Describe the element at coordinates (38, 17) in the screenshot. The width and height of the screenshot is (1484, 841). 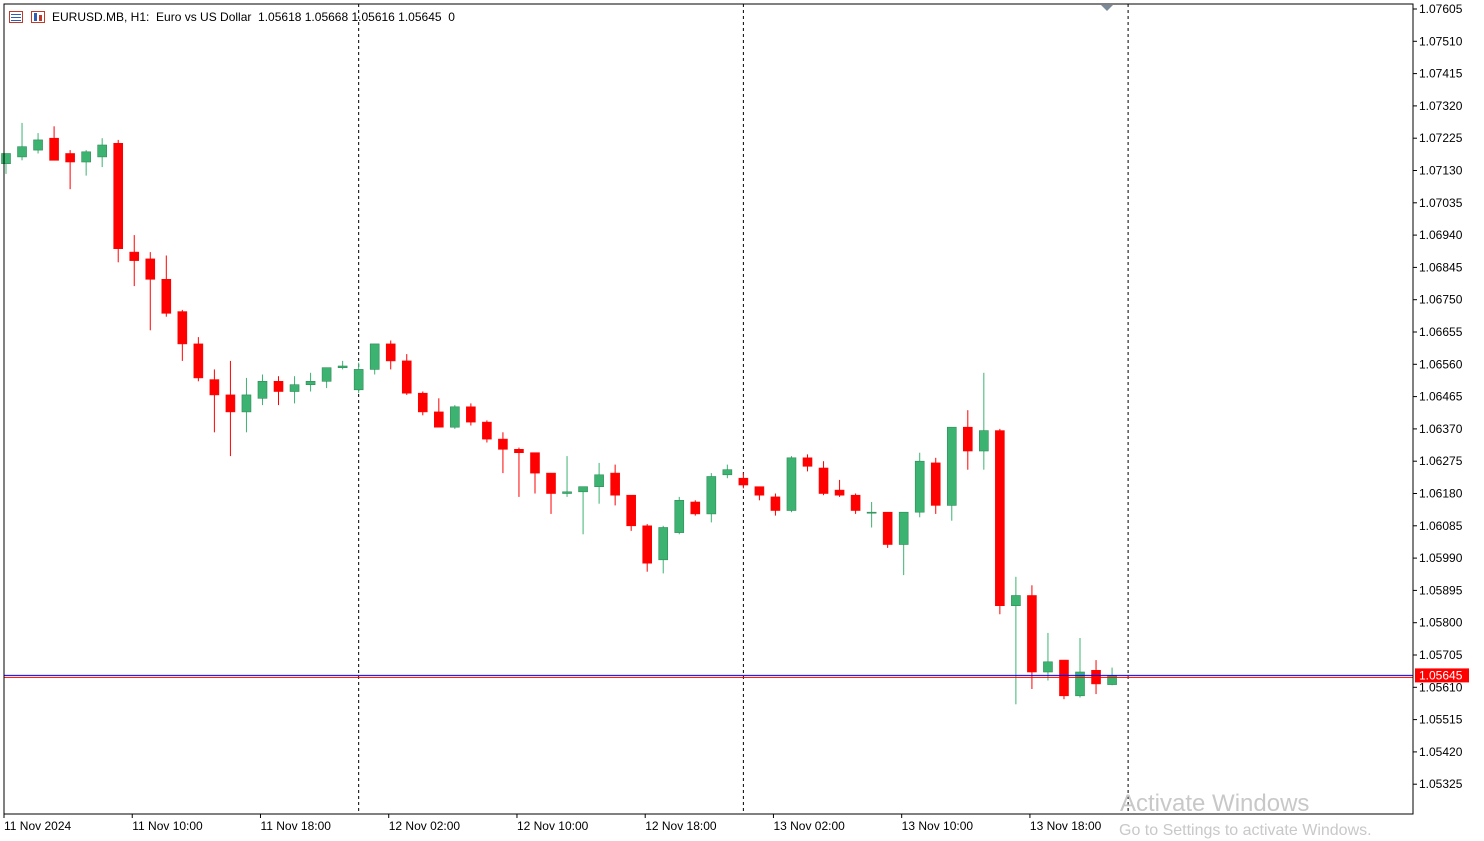
I see `depth-of-market-icon` at that location.